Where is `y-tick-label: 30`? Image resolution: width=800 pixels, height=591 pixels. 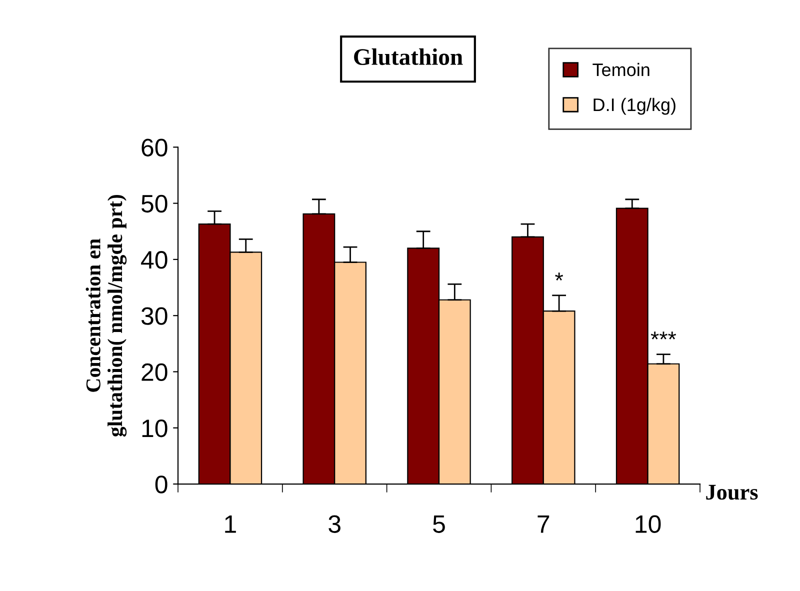 y-tick-label: 30 is located at coordinates (154, 316).